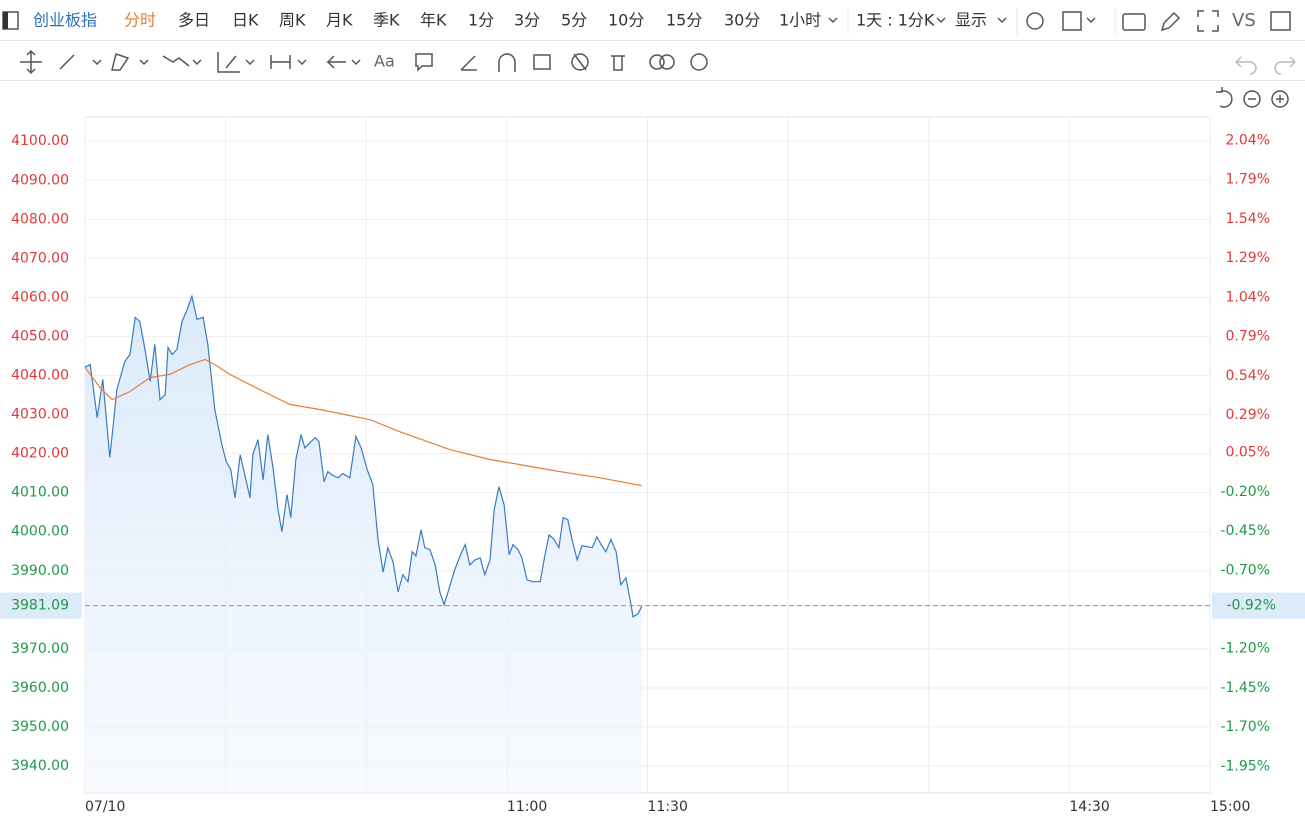 The width and height of the screenshot is (1305, 837). I want to click on y2-tick-label: 1.79%, so click(1248, 180).